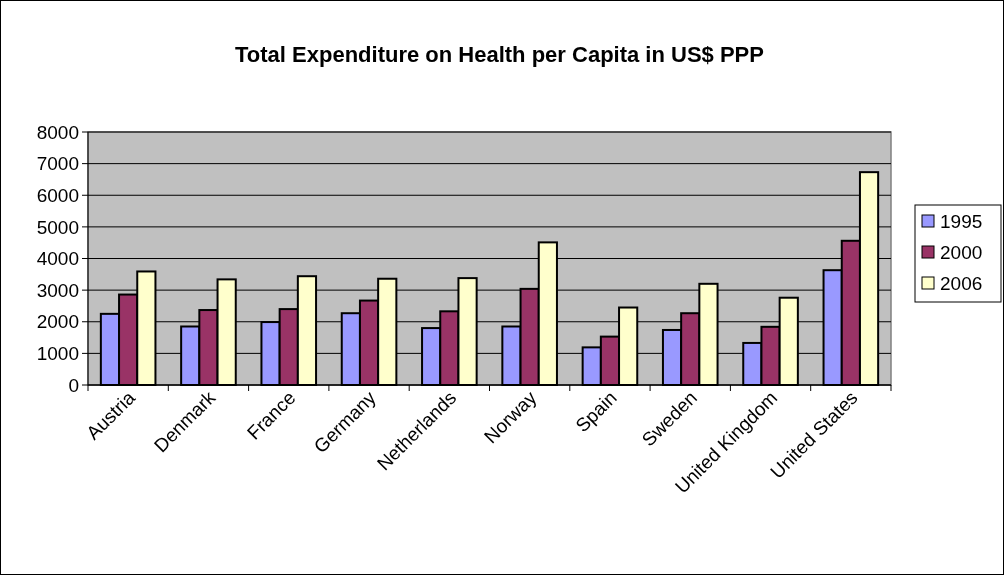 This screenshot has height=575, width=1004. I want to click on chart-title: Total Expenditure on Health per Capita in US$ PPP, so click(499, 54).